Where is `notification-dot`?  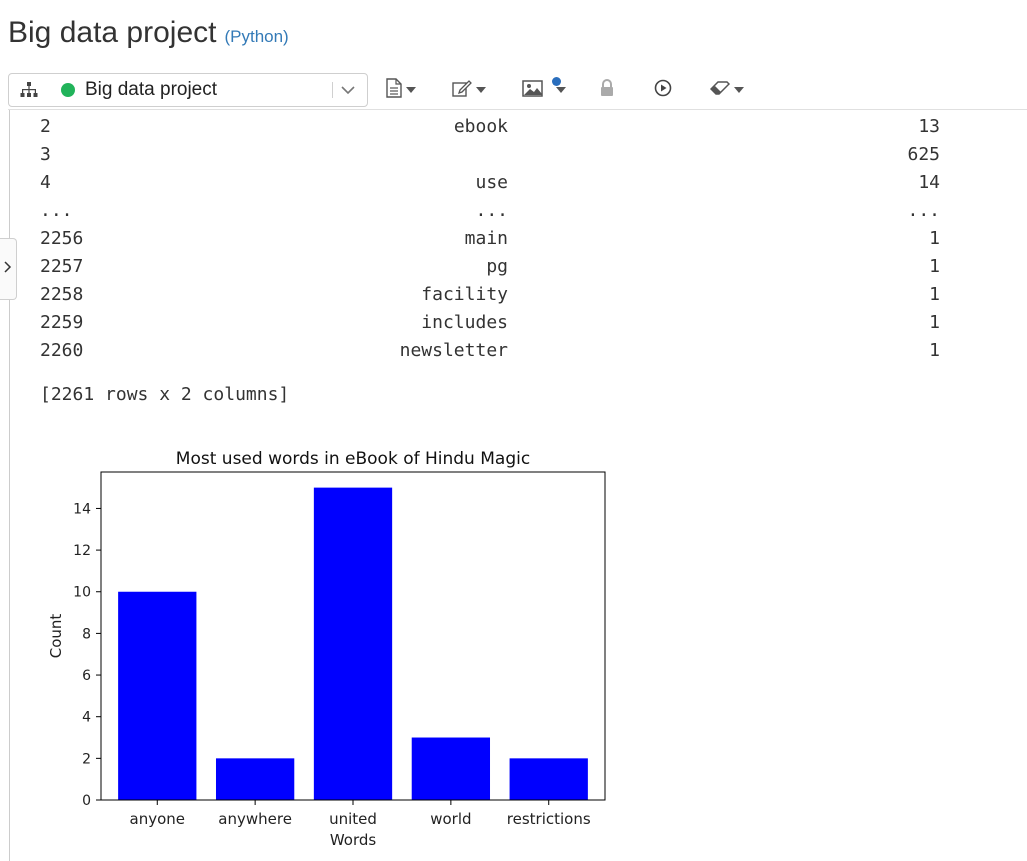 notification-dot is located at coordinates (556, 81).